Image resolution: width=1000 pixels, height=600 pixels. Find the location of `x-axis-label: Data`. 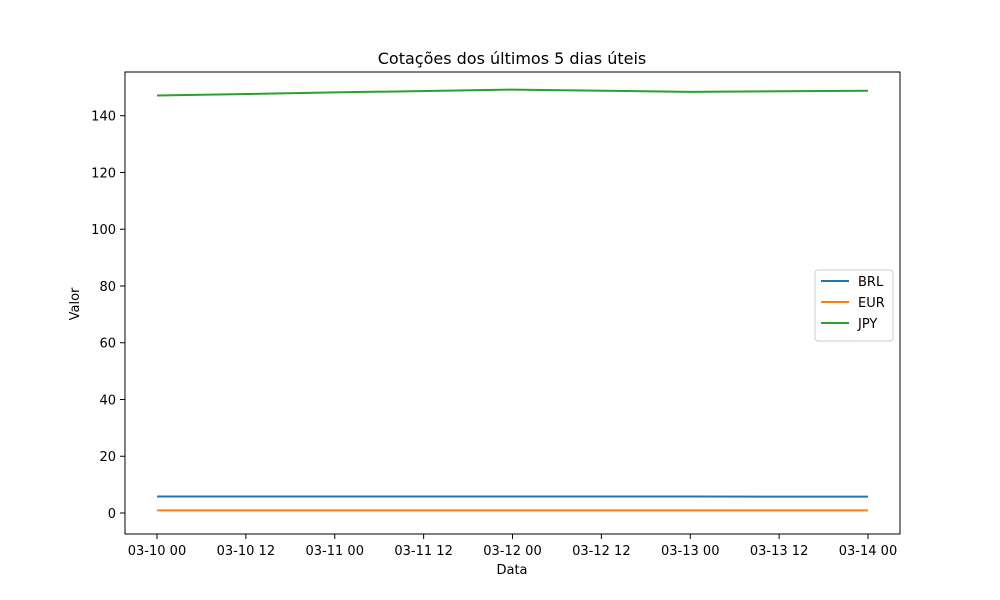

x-axis-label: Data is located at coordinates (511, 570).